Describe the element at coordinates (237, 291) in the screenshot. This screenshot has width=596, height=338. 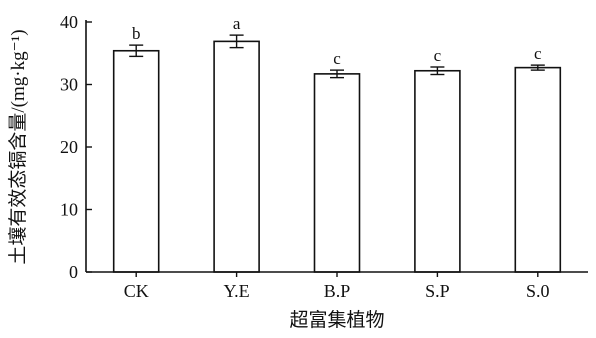
I see `x-tick-label: Y.E` at that location.